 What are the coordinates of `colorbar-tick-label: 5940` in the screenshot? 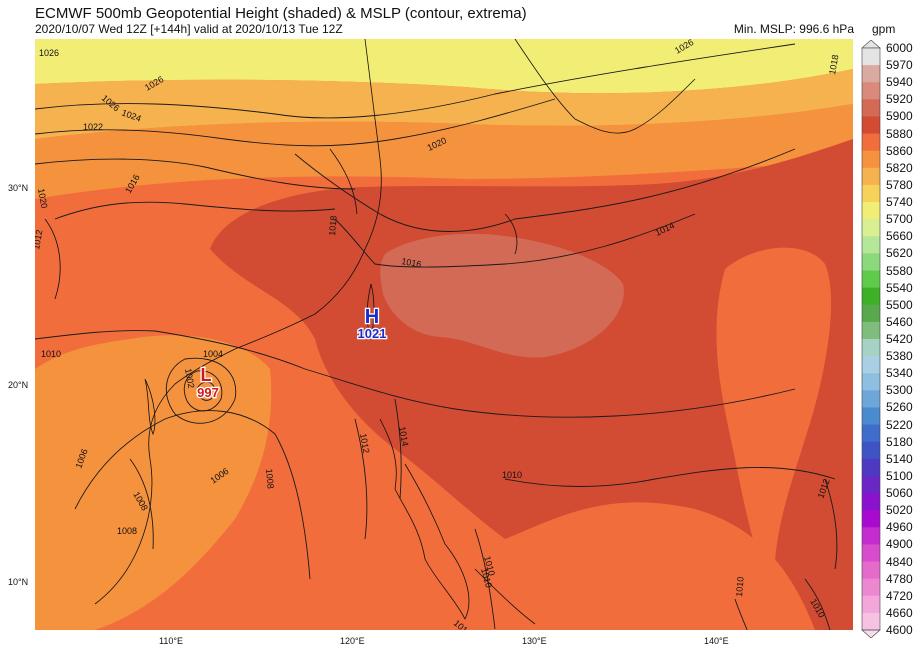 It's located at (899, 82).